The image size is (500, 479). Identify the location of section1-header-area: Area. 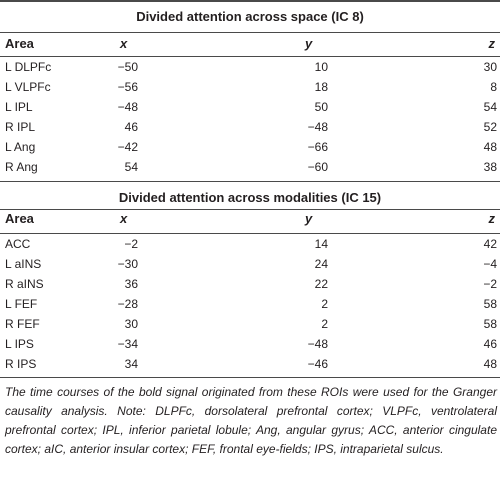
(19, 43).